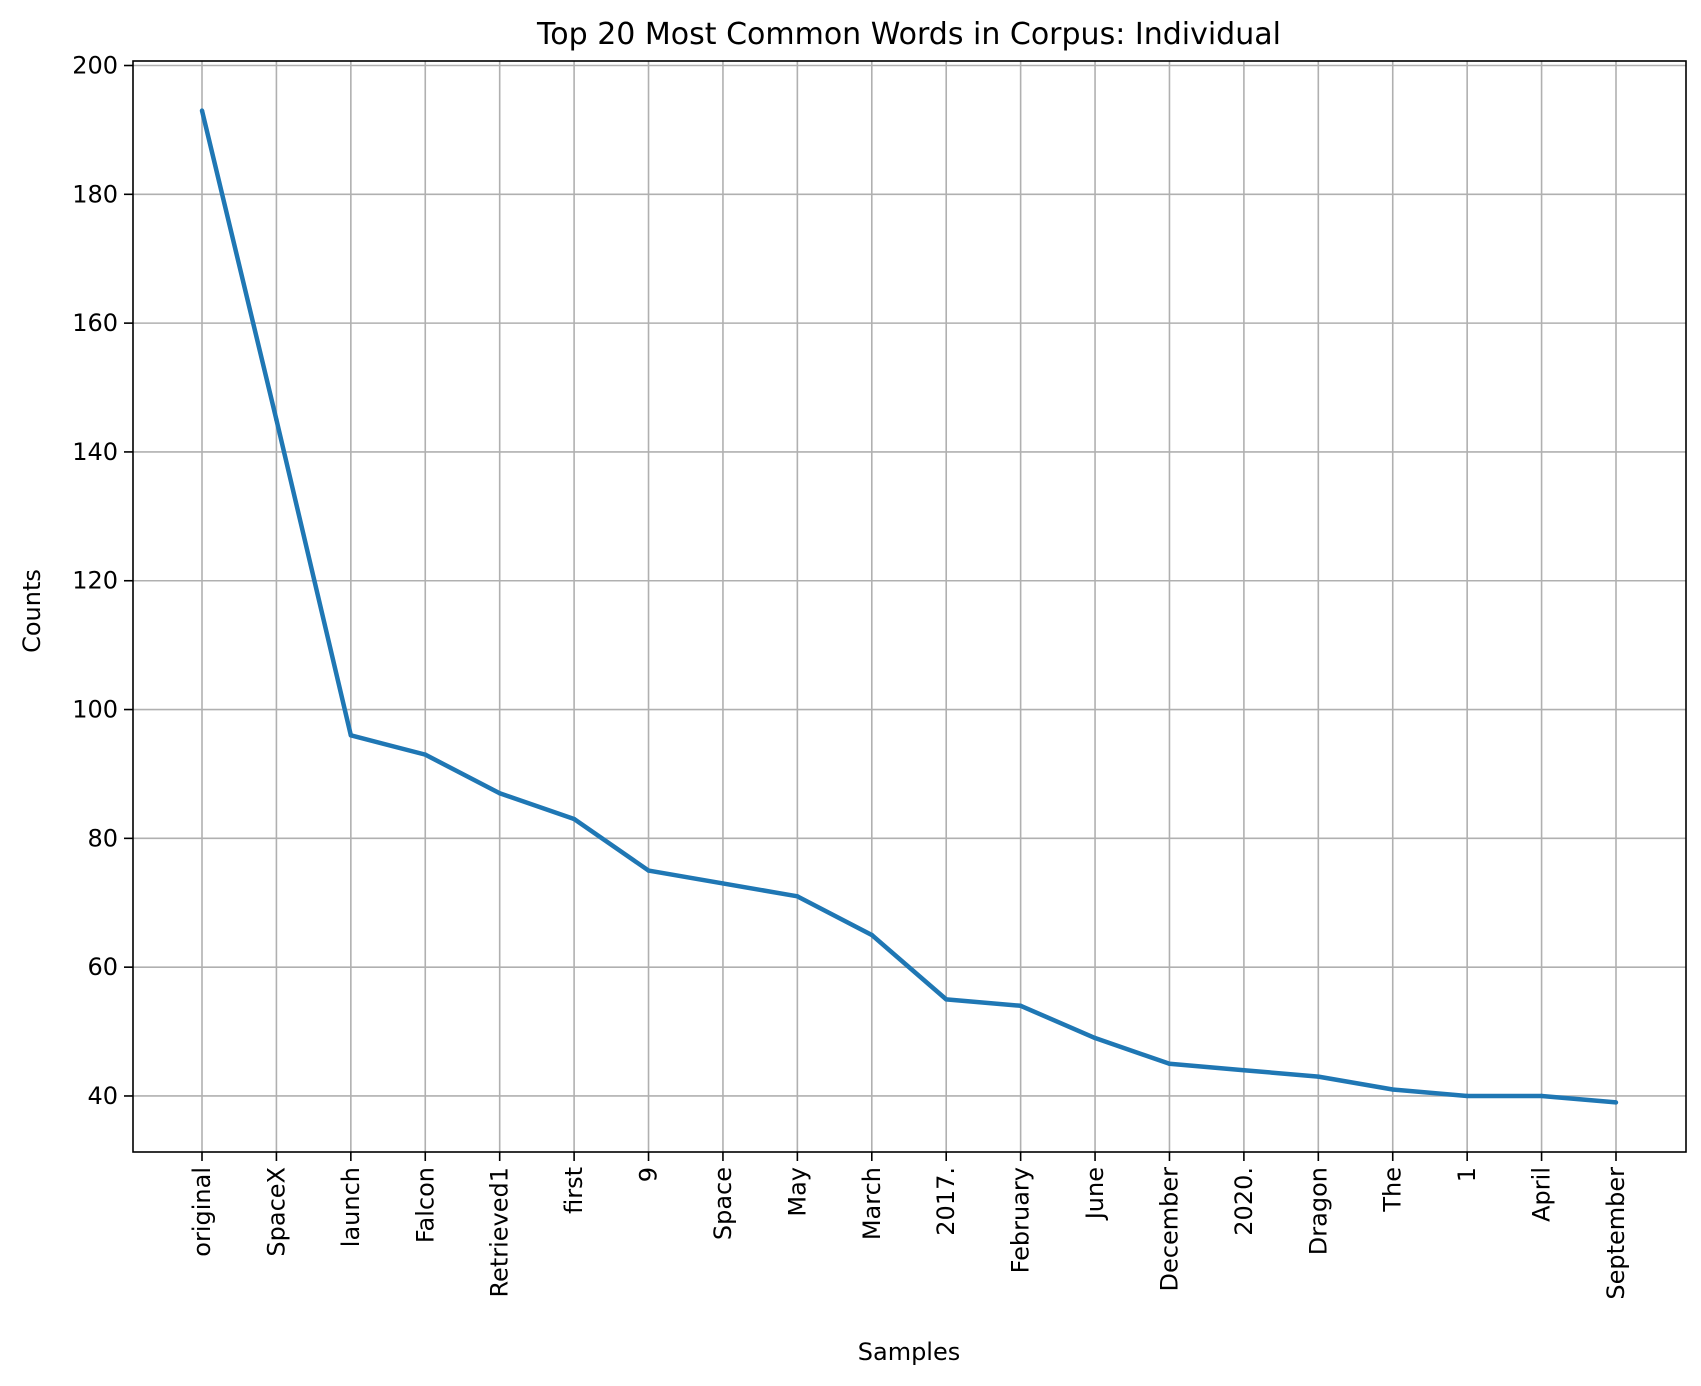  Describe the element at coordinates (1244, 1201) in the screenshot. I see `x-tick-label: 2020.` at that location.